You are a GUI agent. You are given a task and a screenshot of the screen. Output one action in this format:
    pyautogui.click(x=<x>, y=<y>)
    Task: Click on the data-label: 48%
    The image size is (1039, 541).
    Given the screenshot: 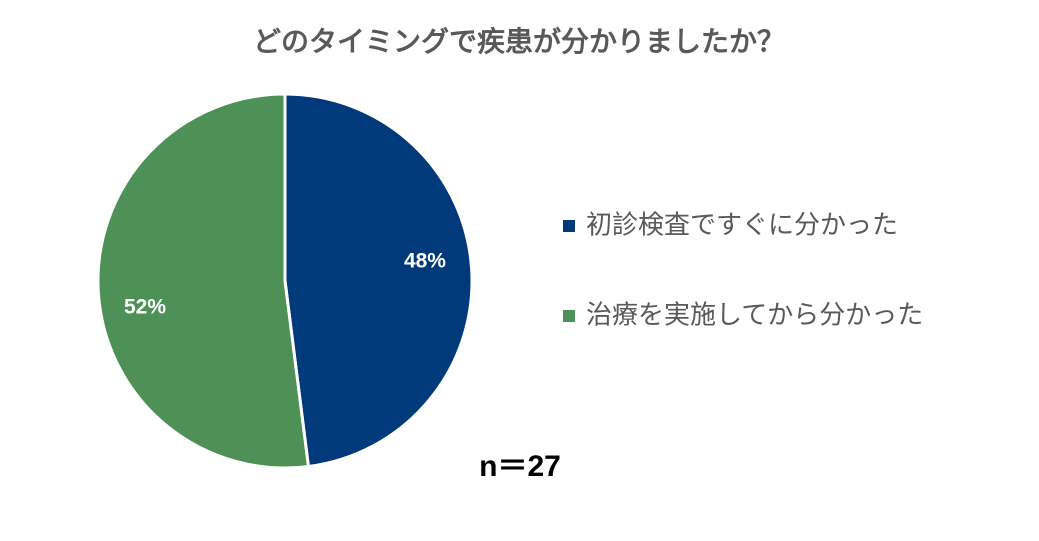 What is the action you would take?
    pyautogui.click(x=425, y=261)
    